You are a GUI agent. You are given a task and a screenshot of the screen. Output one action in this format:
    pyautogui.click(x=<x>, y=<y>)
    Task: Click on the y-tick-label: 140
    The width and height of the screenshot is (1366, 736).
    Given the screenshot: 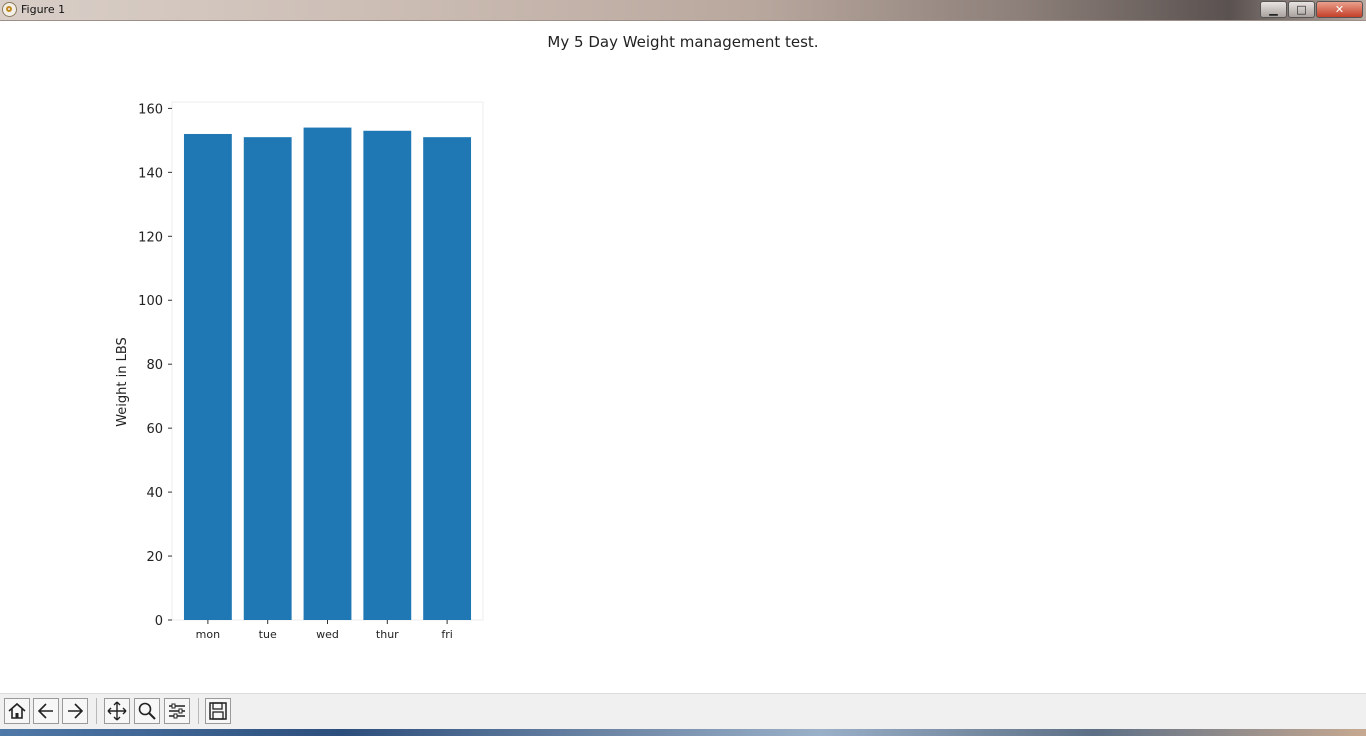 What is the action you would take?
    pyautogui.click(x=150, y=173)
    